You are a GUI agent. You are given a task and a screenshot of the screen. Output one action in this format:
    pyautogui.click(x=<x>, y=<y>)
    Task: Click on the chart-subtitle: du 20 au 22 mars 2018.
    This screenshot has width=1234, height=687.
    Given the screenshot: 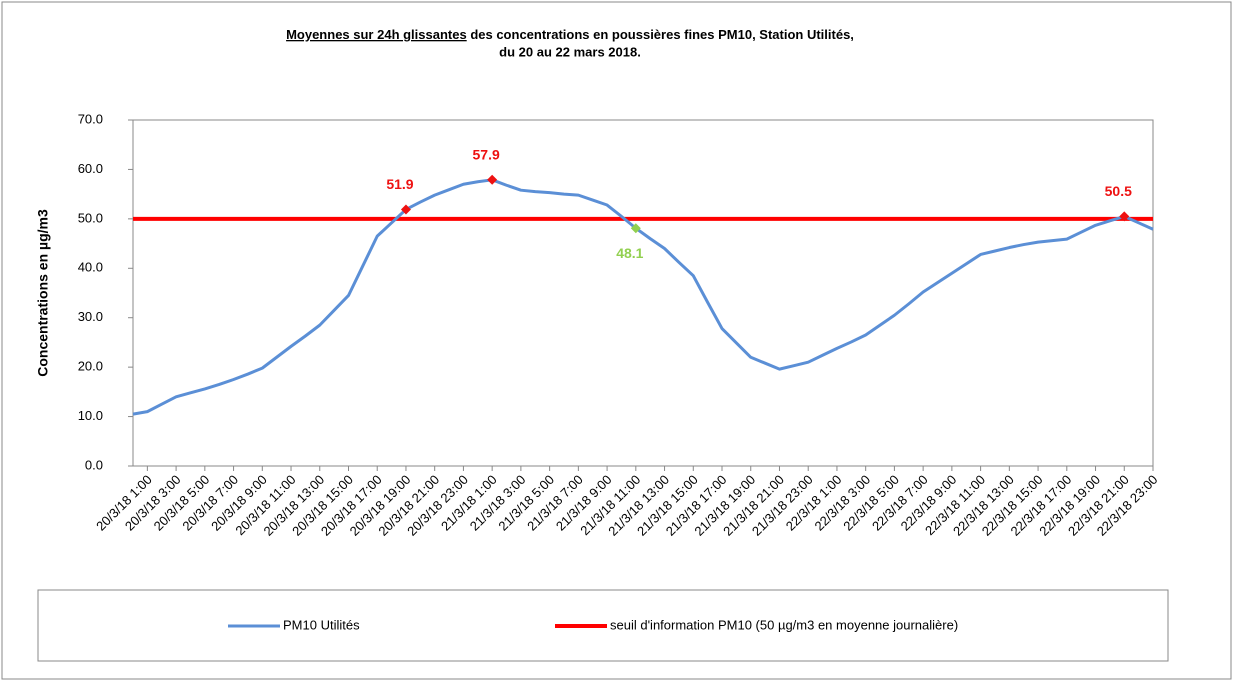 What is the action you would take?
    pyautogui.click(x=570, y=51)
    